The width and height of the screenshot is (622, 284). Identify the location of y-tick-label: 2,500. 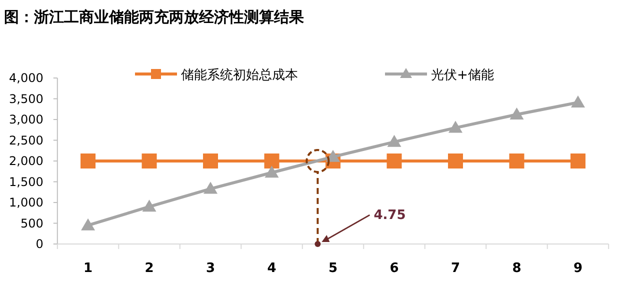
(26, 140).